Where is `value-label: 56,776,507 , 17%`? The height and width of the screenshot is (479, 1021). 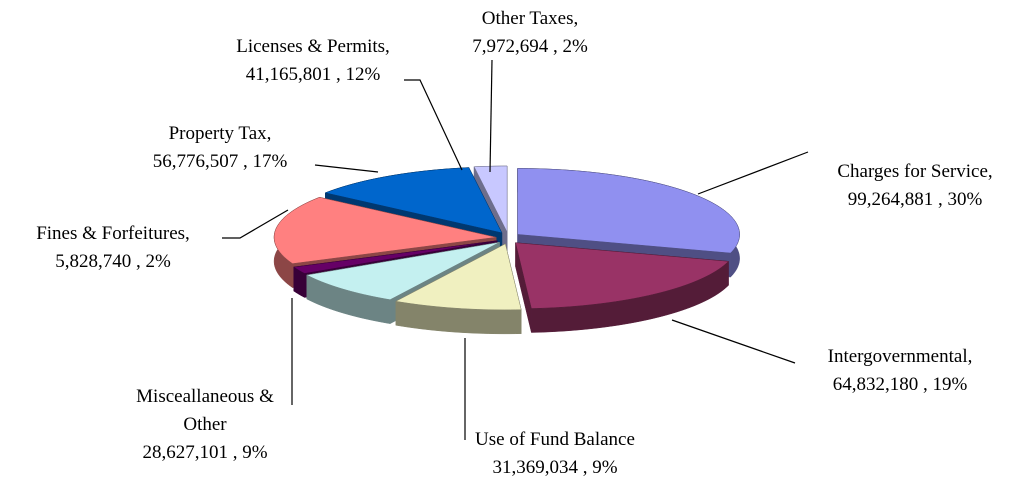 value-label: 56,776,507 , 17% is located at coordinates (220, 161).